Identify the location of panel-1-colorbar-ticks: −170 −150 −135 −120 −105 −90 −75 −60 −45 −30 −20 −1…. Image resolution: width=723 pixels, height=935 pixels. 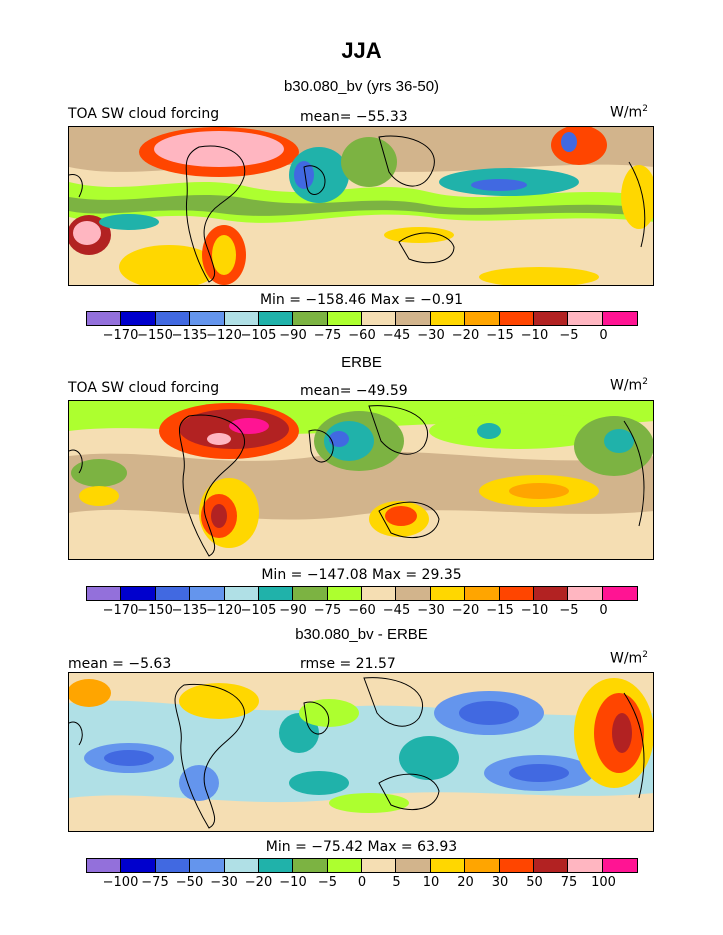
(362, 336).